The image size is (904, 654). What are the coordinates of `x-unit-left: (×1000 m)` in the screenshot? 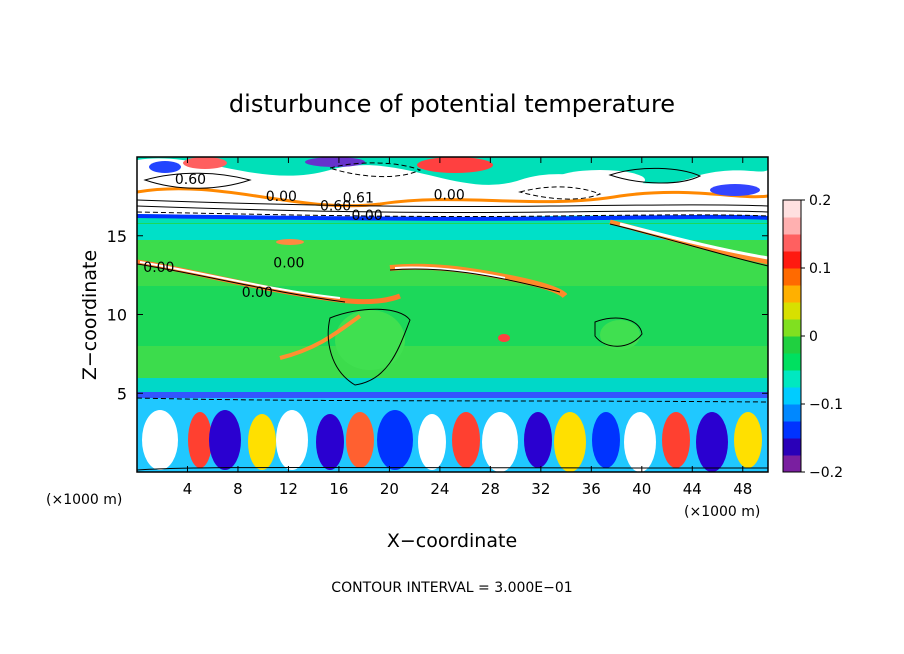 It's located at (84, 500).